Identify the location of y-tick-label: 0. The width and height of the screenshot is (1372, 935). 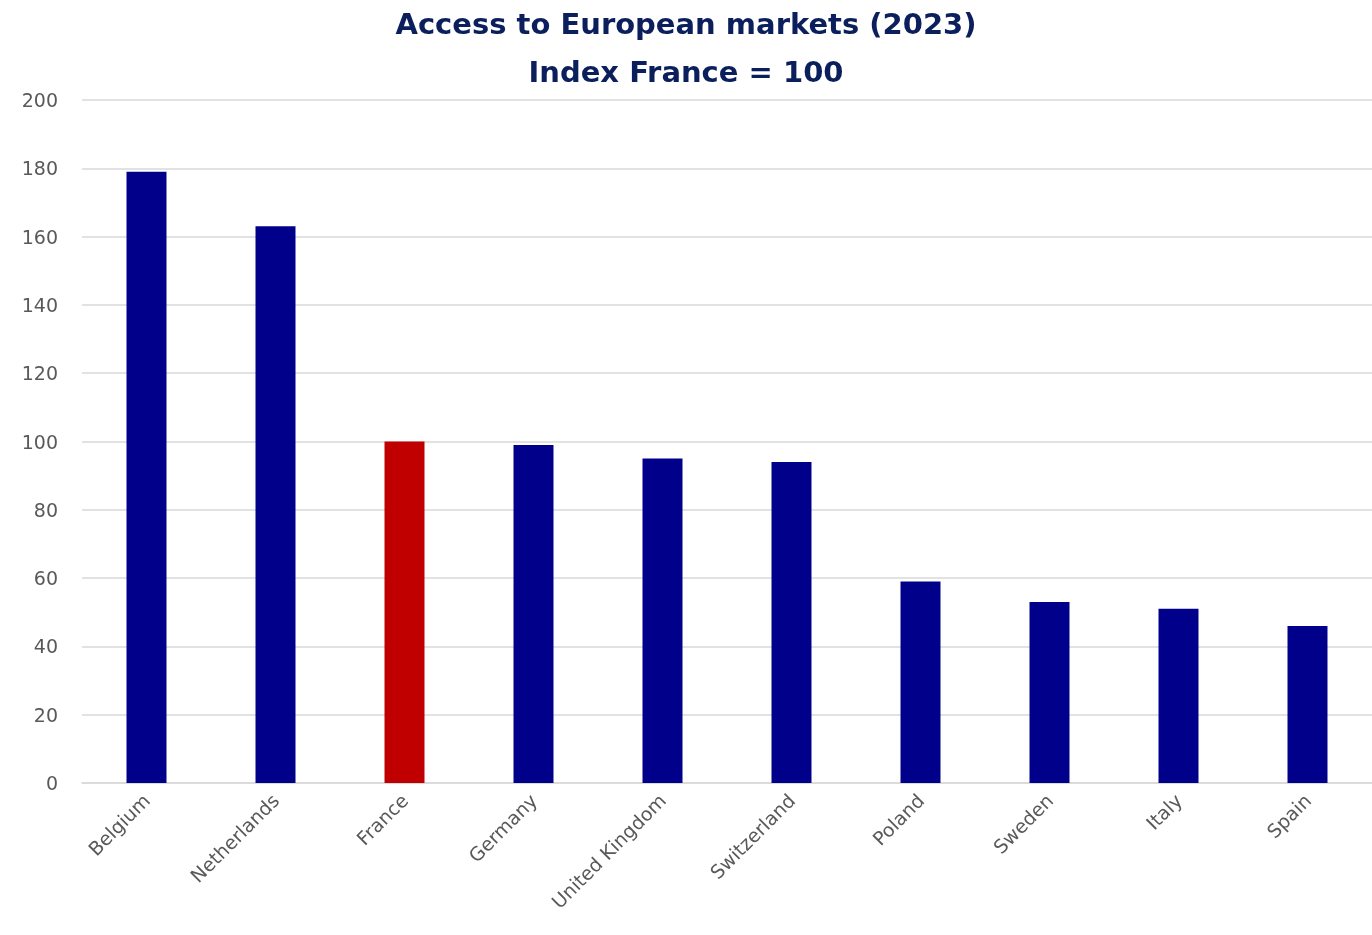
(51, 783).